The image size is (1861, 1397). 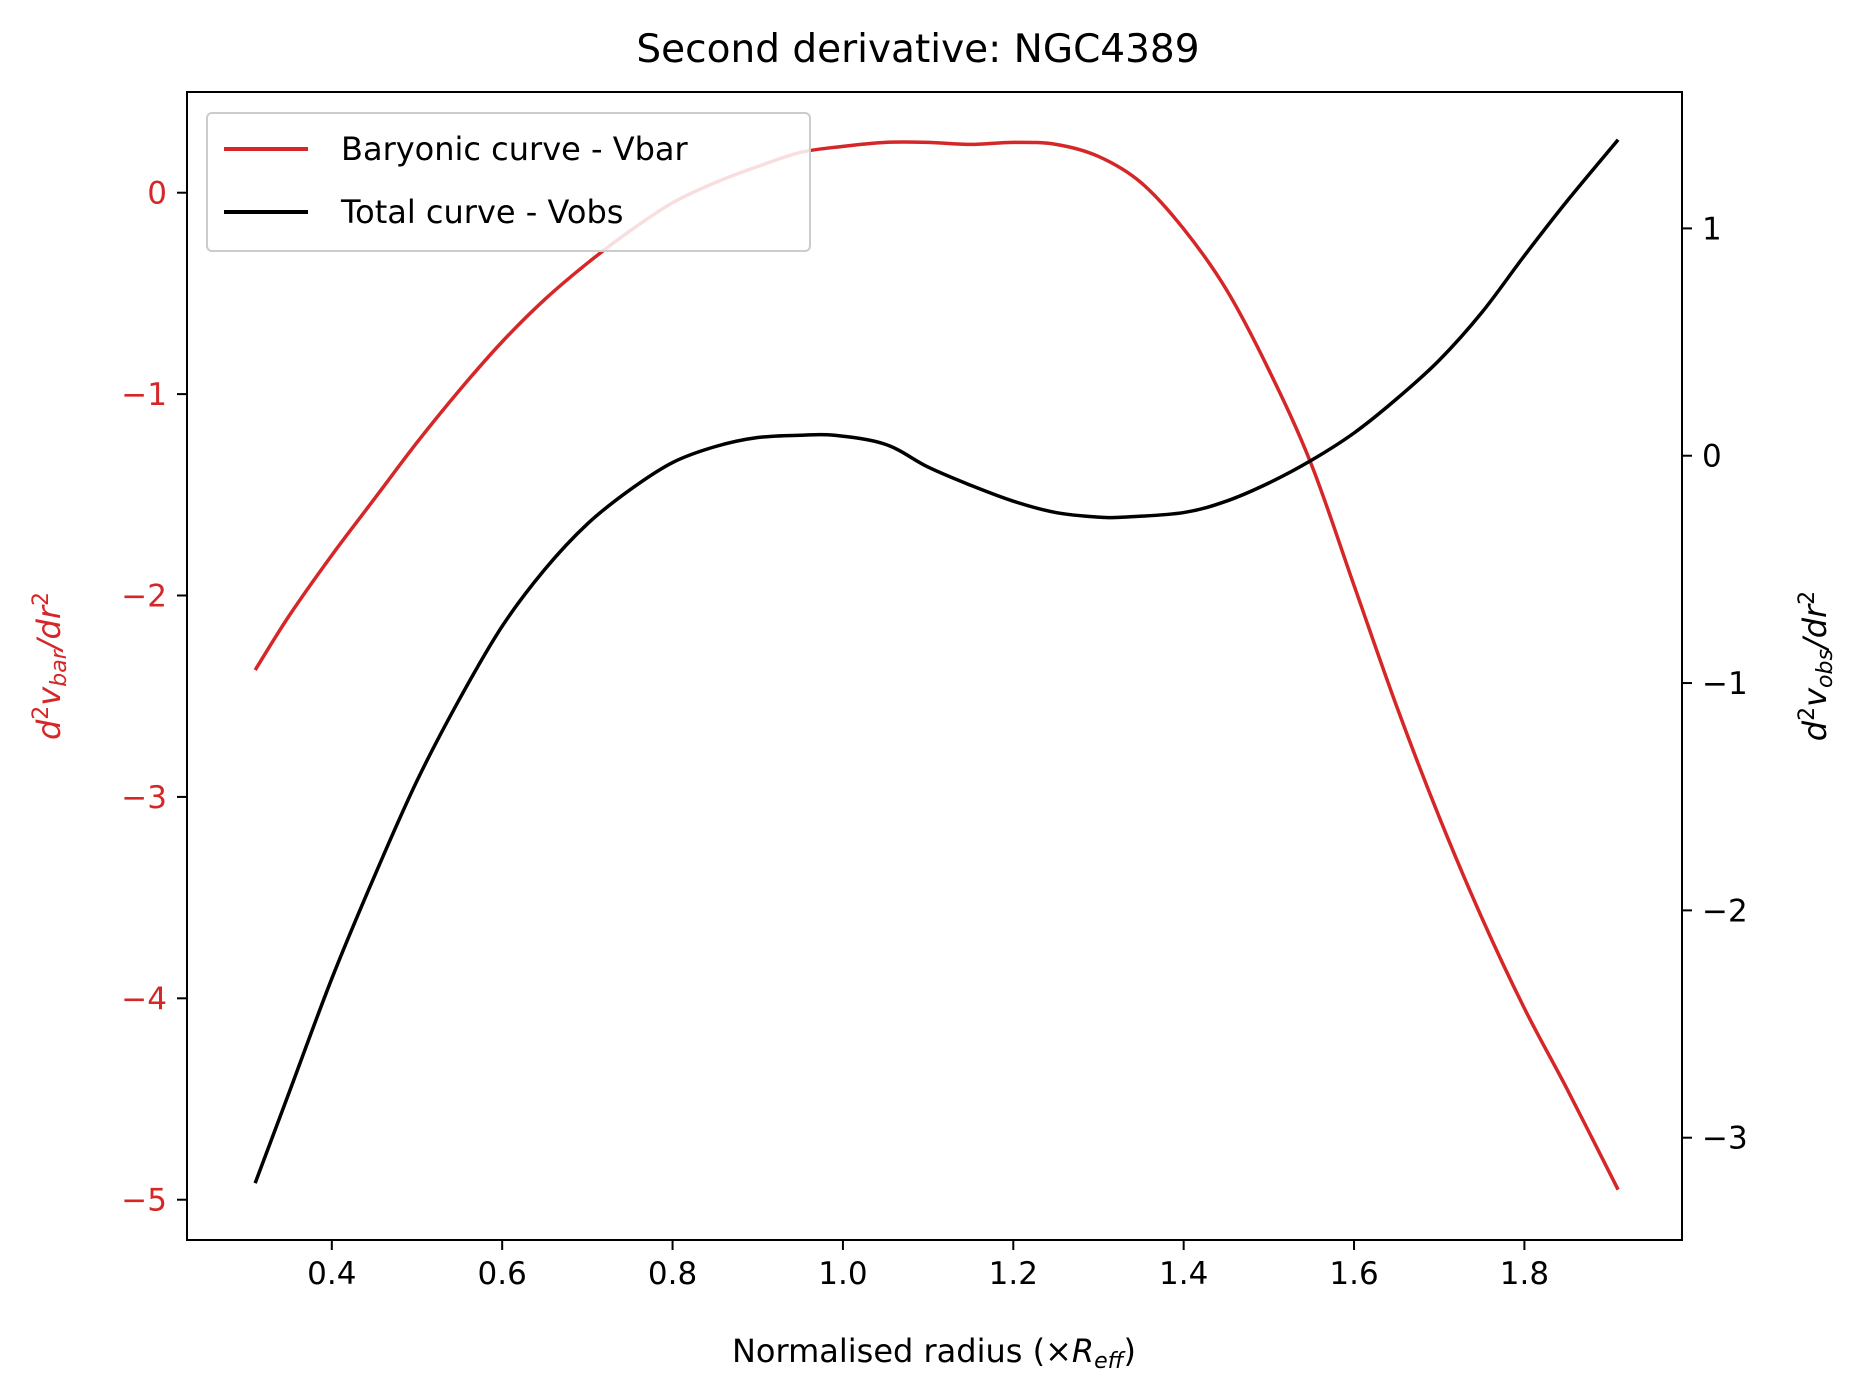 I want to click on y-left-tick-label: −4, so click(x=144, y=999).